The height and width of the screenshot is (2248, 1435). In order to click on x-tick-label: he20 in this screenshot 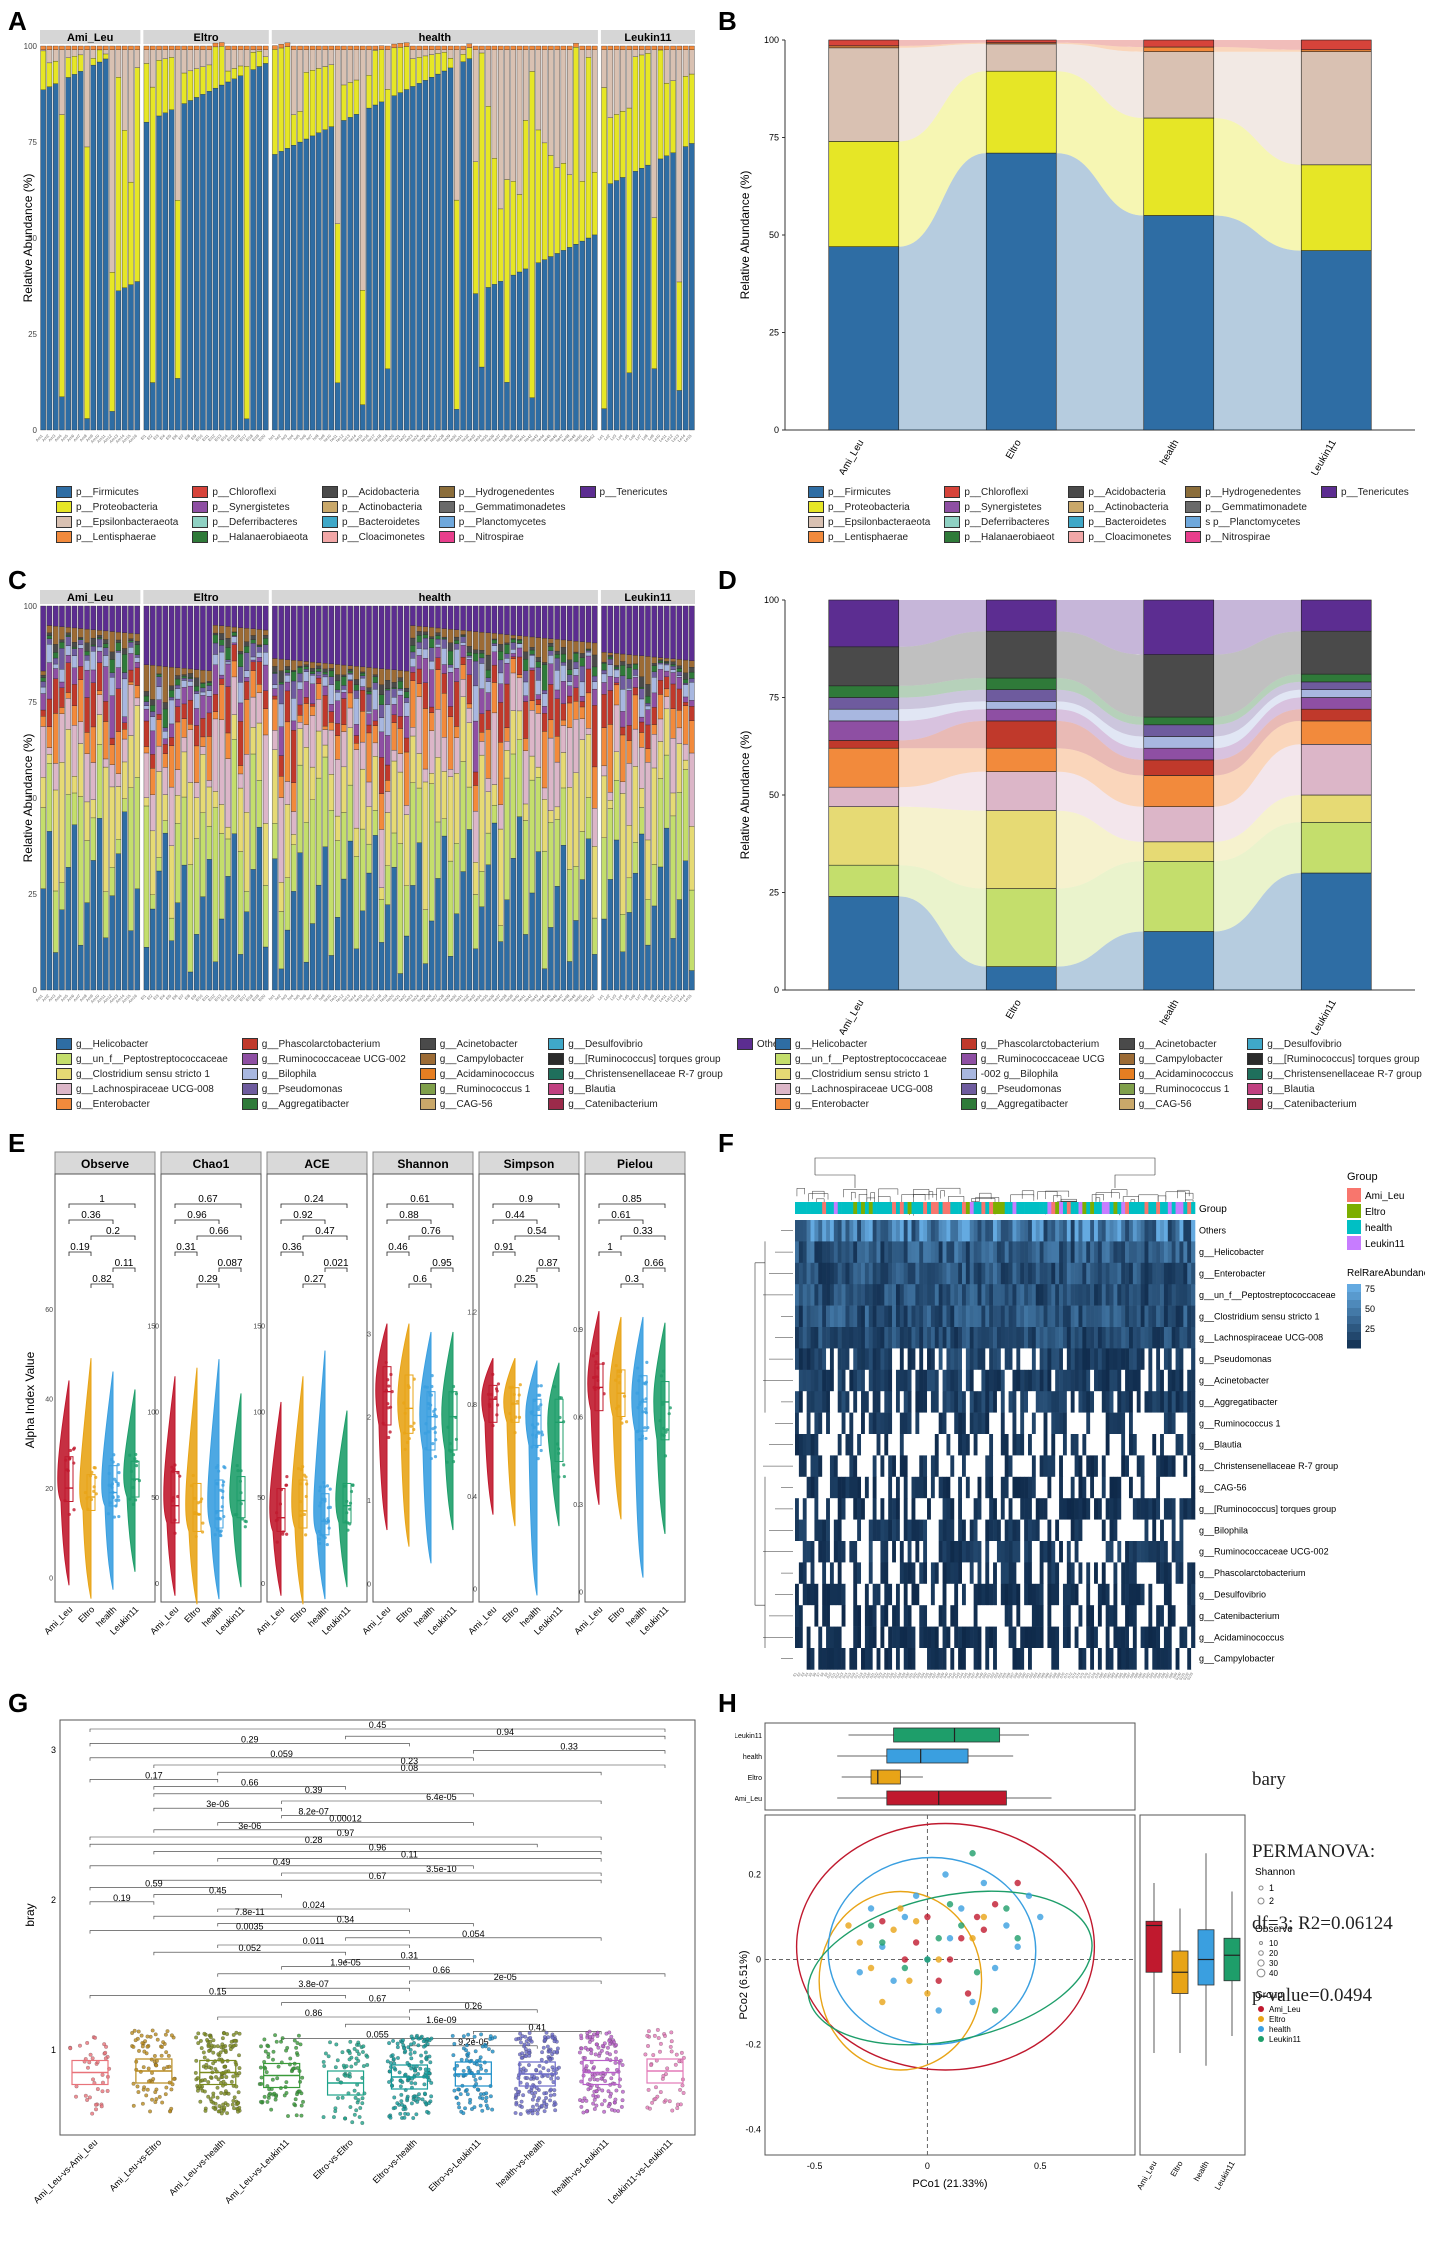, I will do `click(390, 438)`.